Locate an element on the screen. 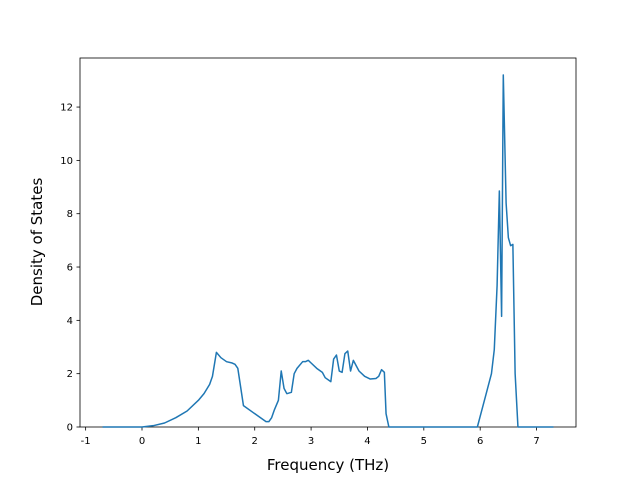 The image size is (640, 484). x-axis-label: Frequency (THz) is located at coordinates (328, 465).